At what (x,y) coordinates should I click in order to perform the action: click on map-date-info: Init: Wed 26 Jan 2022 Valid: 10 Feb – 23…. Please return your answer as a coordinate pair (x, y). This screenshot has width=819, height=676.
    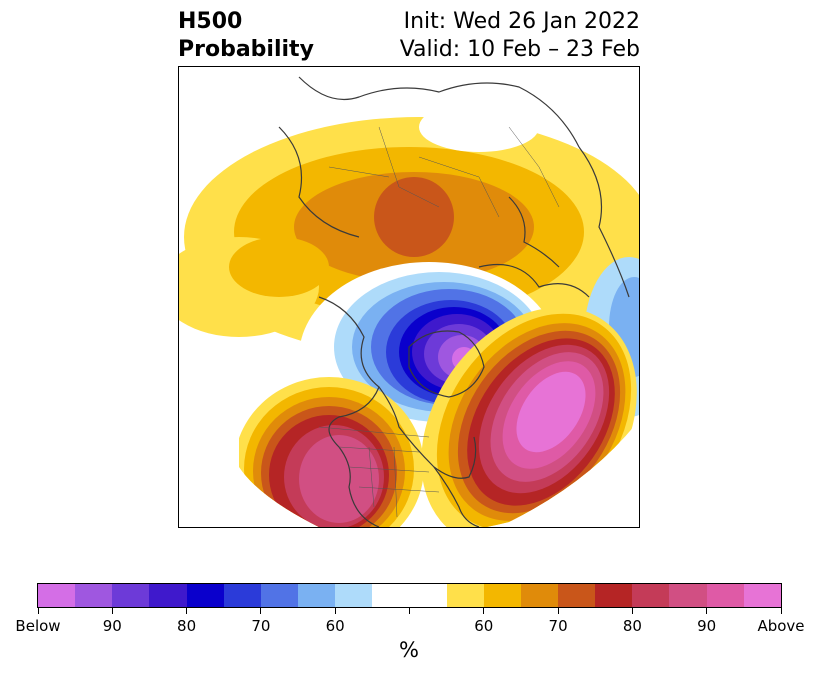
    Looking at the image, I should click on (520, 36).